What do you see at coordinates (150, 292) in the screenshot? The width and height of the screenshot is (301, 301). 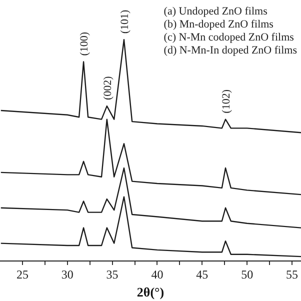 I see `x-axis-title: 2θ(°)` at bounding box center [150, 292].